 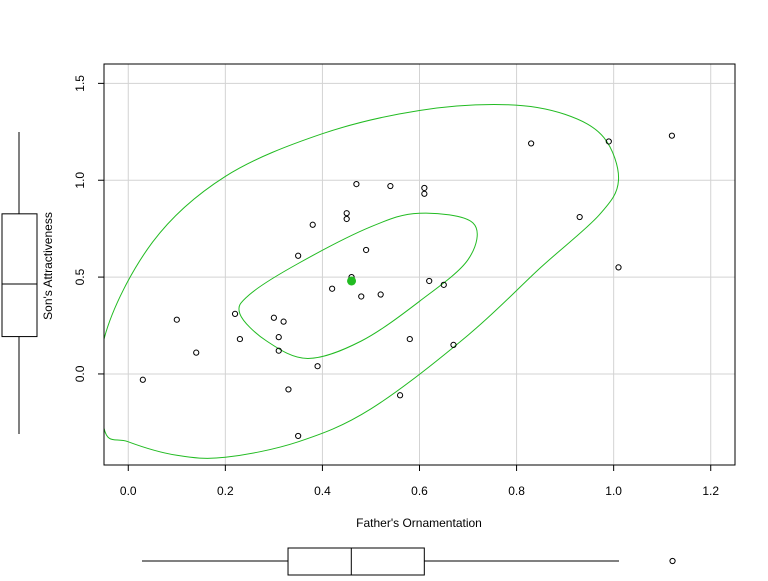 I want to click on x-tick-label: 1.0, so click(x=613, y=491).